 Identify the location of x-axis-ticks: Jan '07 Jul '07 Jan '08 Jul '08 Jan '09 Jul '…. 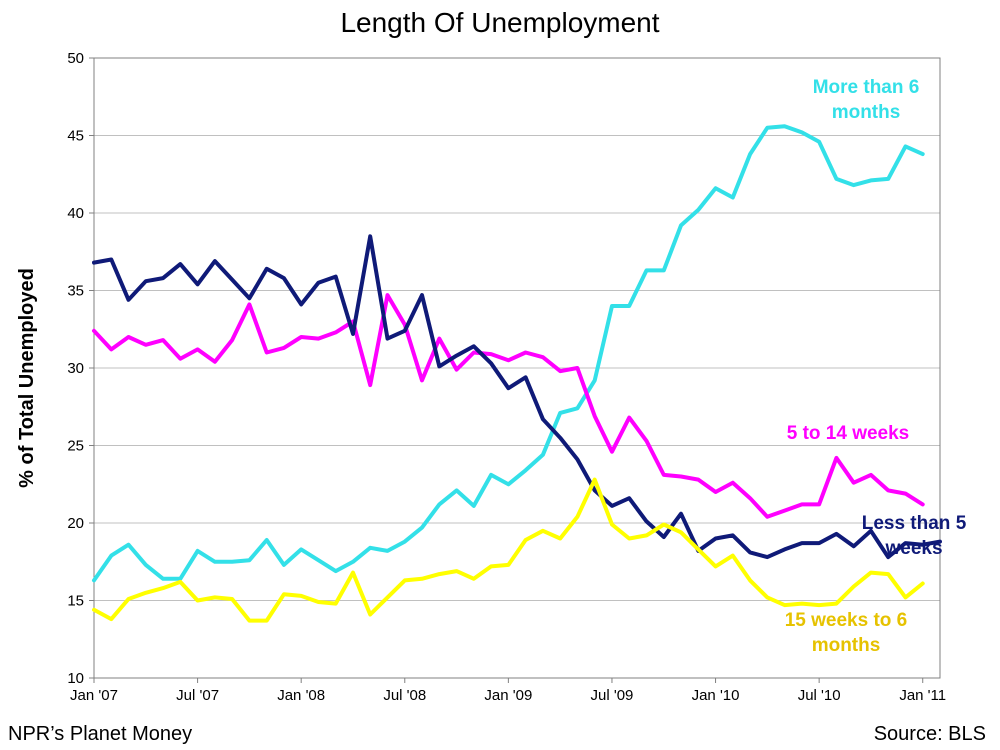
(508, 691).